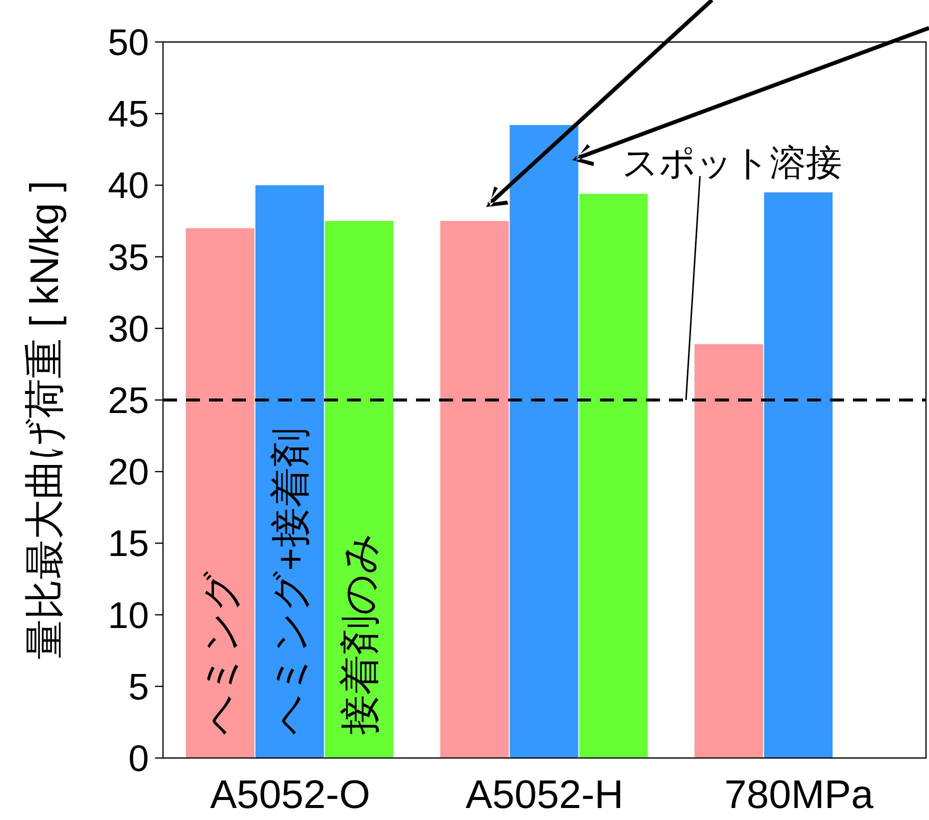 This screenshot has width=929, height=820. I want to click on y-tick-label: 20, so click(128, 472).